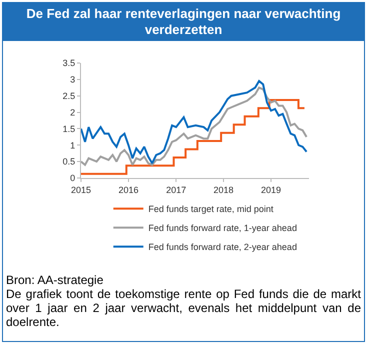 The height and width of the screenshot is (346, 371). I want to click on x-tick-label: 2017, so click(176, 189).